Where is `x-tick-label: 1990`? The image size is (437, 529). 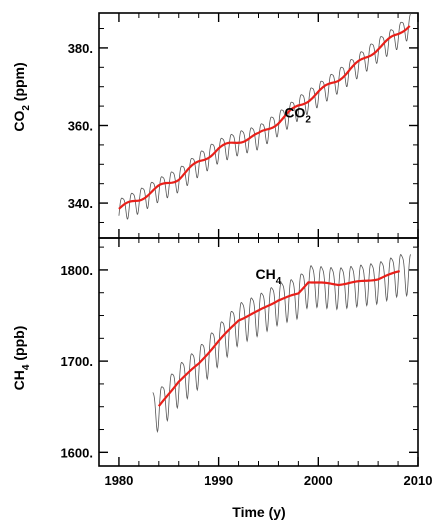
x-tick-label: 1990 is located at coordinates (218, 480).